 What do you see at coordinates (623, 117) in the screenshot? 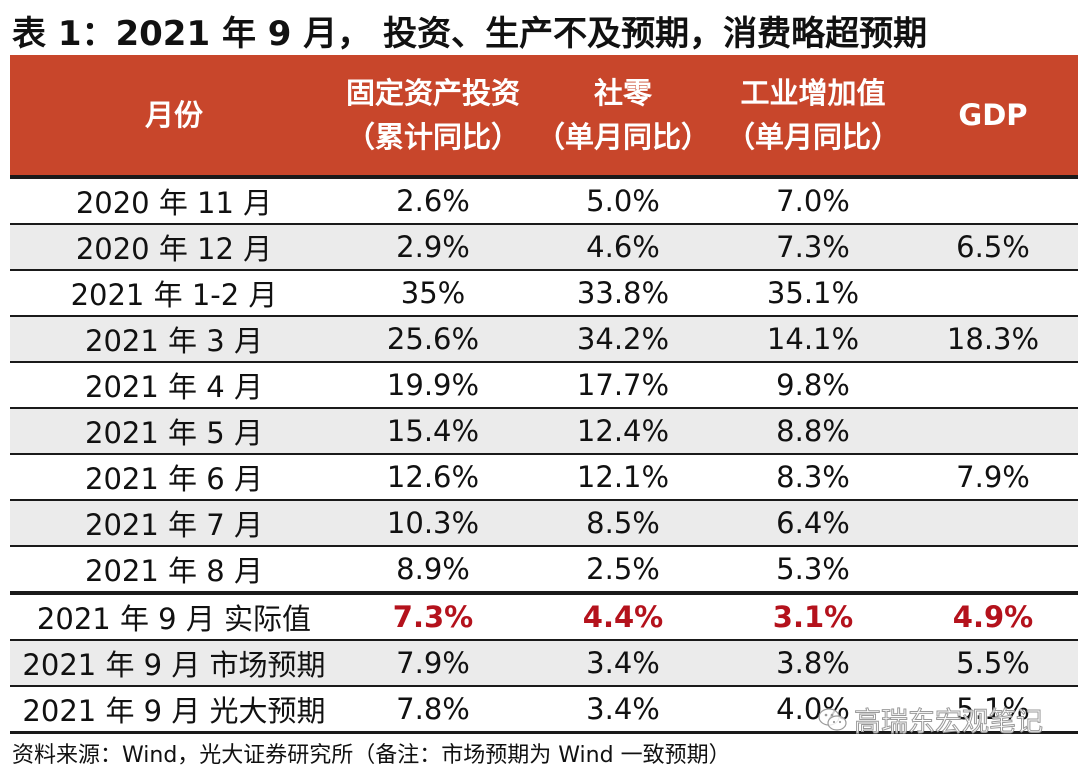
I see `header-retail: 社零 （单月同比）` at bounding box center [623, 117].